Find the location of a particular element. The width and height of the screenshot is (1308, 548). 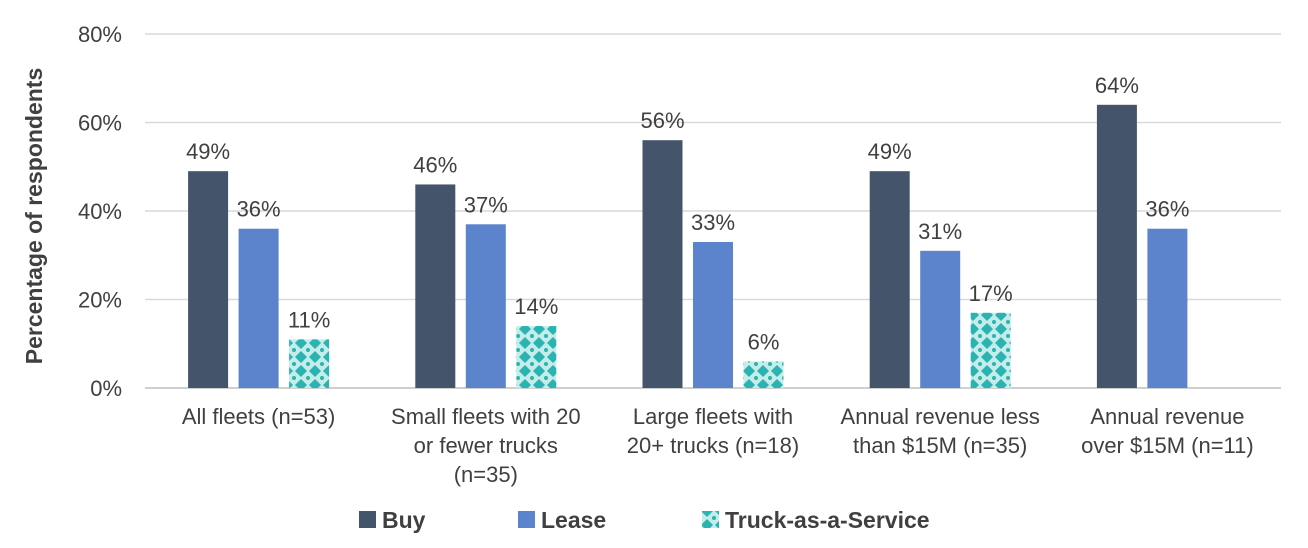

y-tick-label: 40% is located at coordinates (100, 211).